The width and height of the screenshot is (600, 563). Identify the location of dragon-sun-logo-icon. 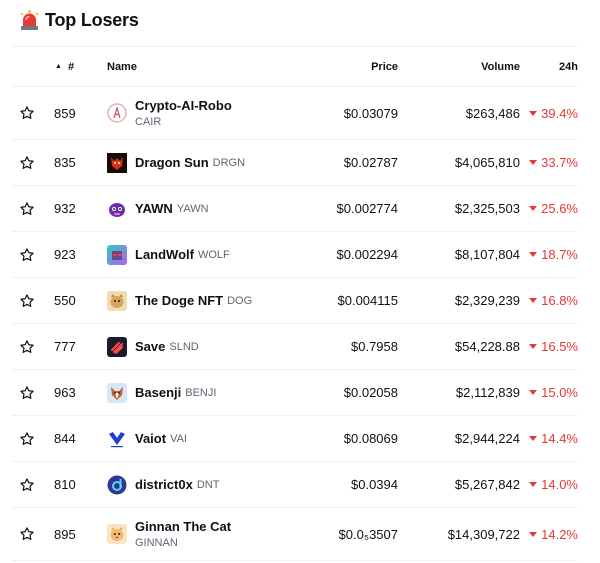
(117, 162).